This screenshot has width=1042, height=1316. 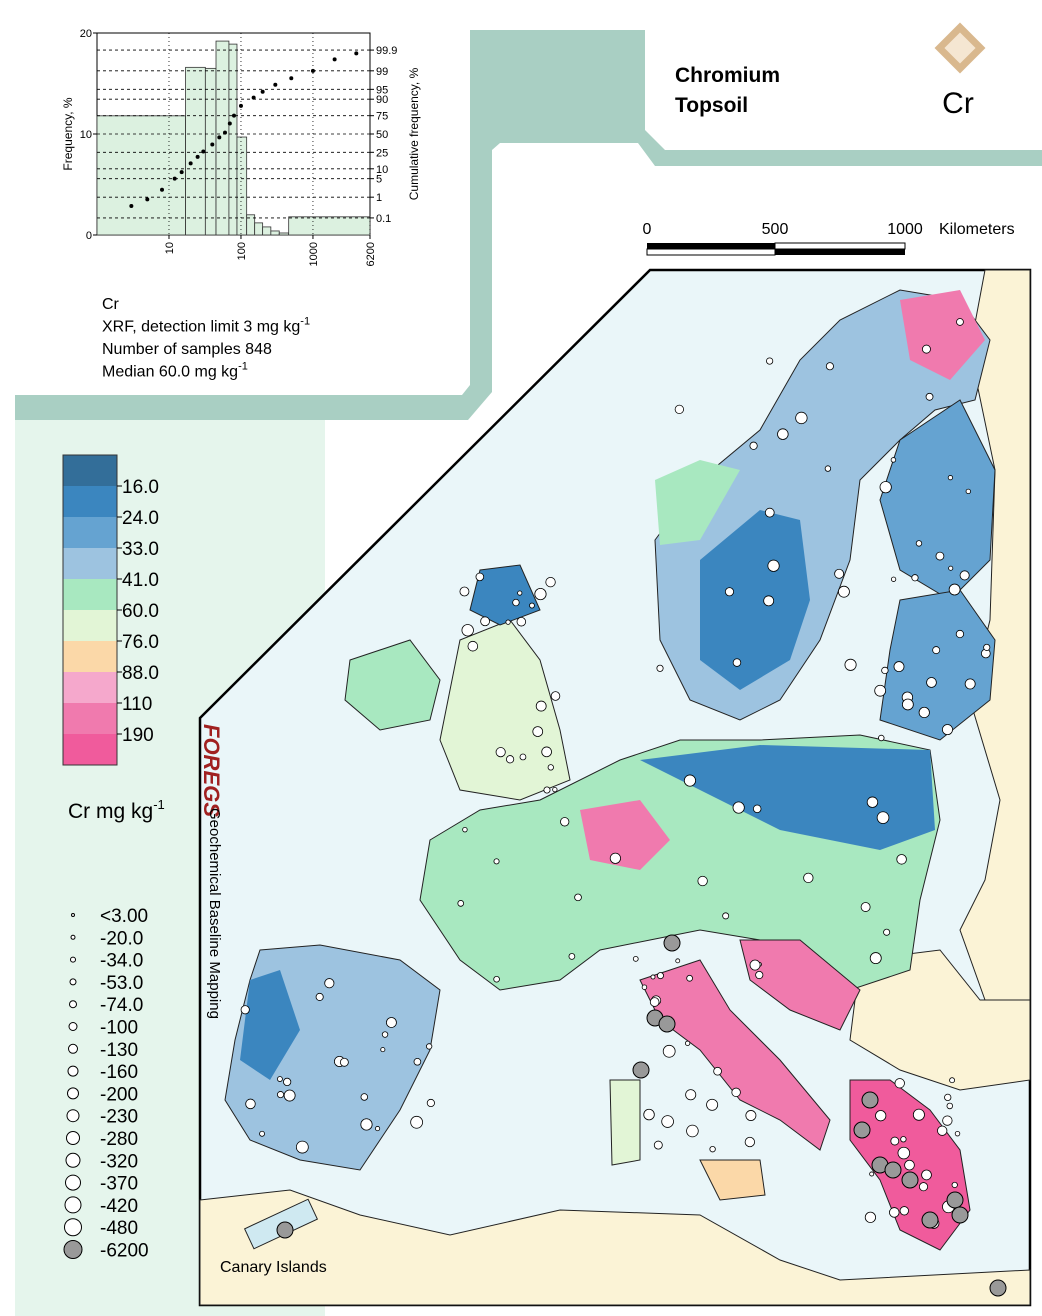 I want to click on size-label: -280, so click(x=119, y=1139).